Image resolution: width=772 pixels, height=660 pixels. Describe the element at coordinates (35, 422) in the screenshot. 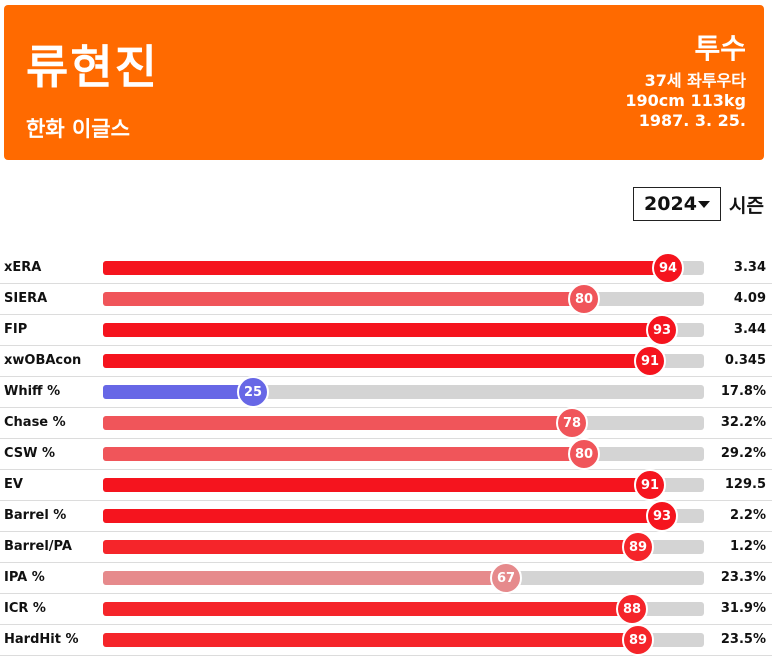

I see `stat-label: Chase %` at that location.